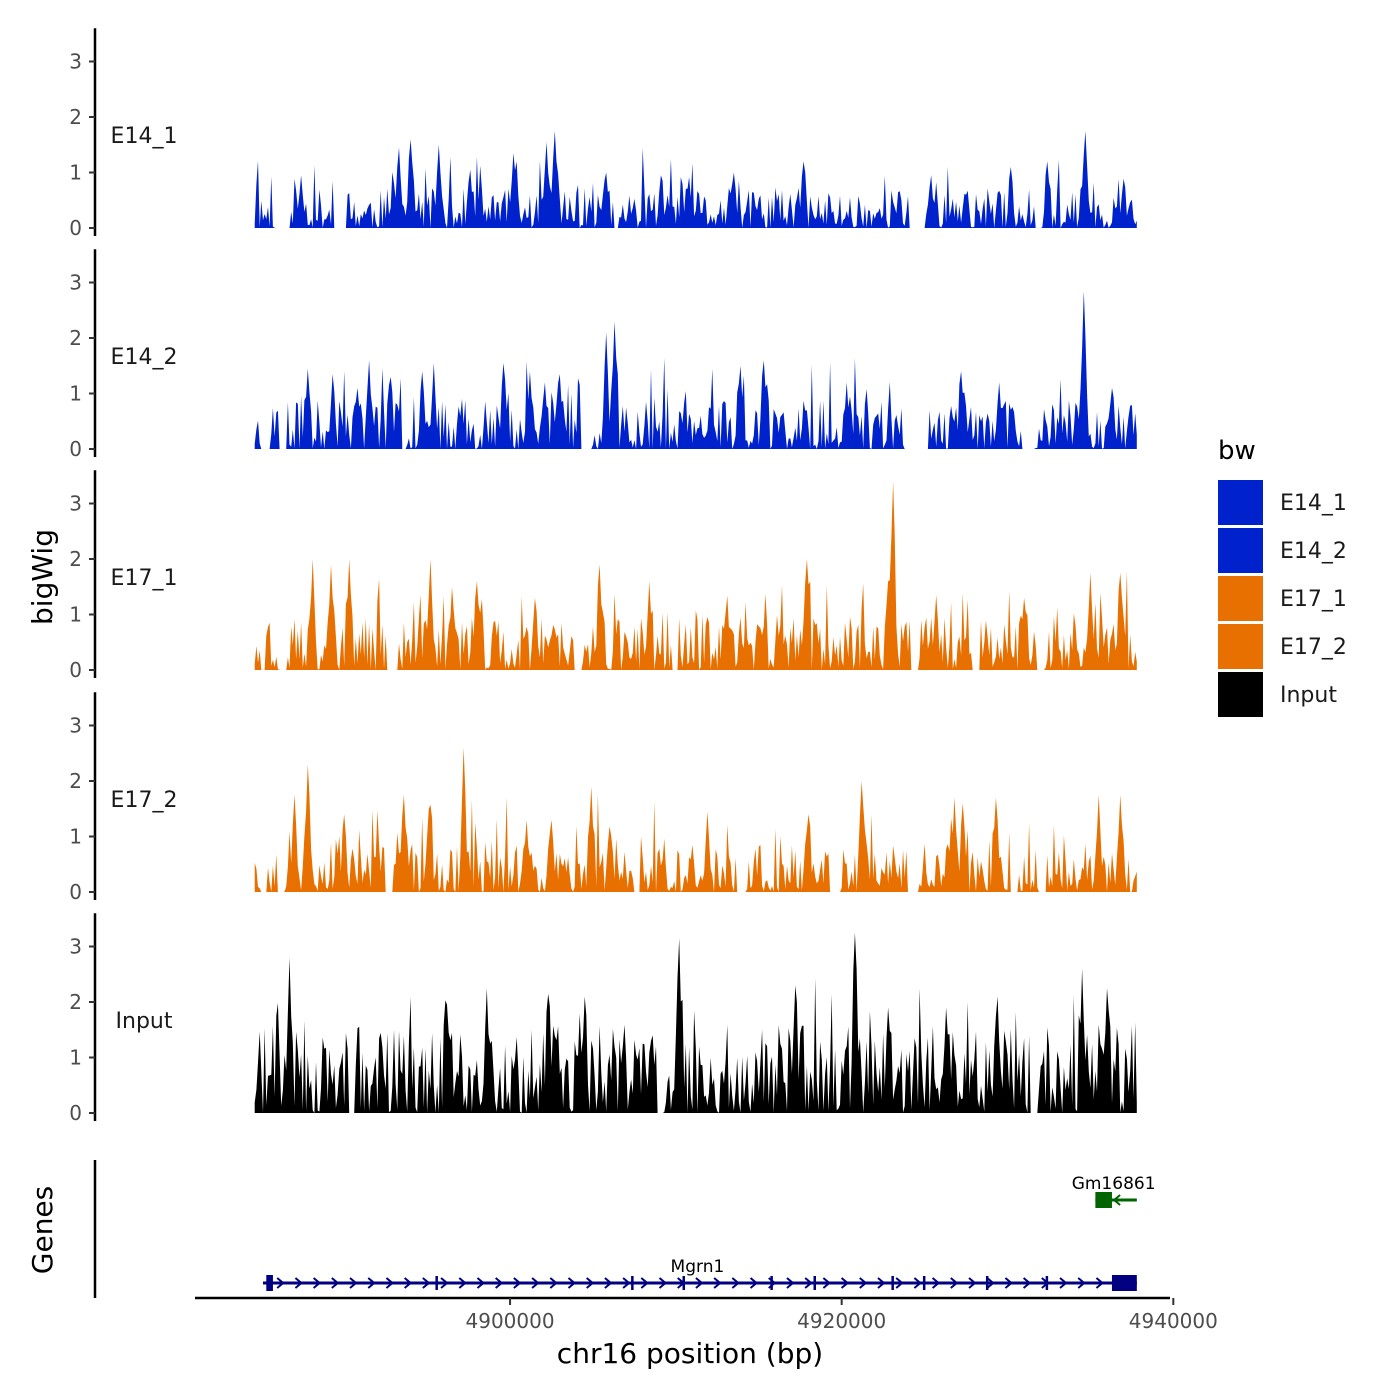  What do you see at coordinates (1313, 503) in the screenshot?
I see `legend-label: E14_1` at bounding box center [1313, 503].